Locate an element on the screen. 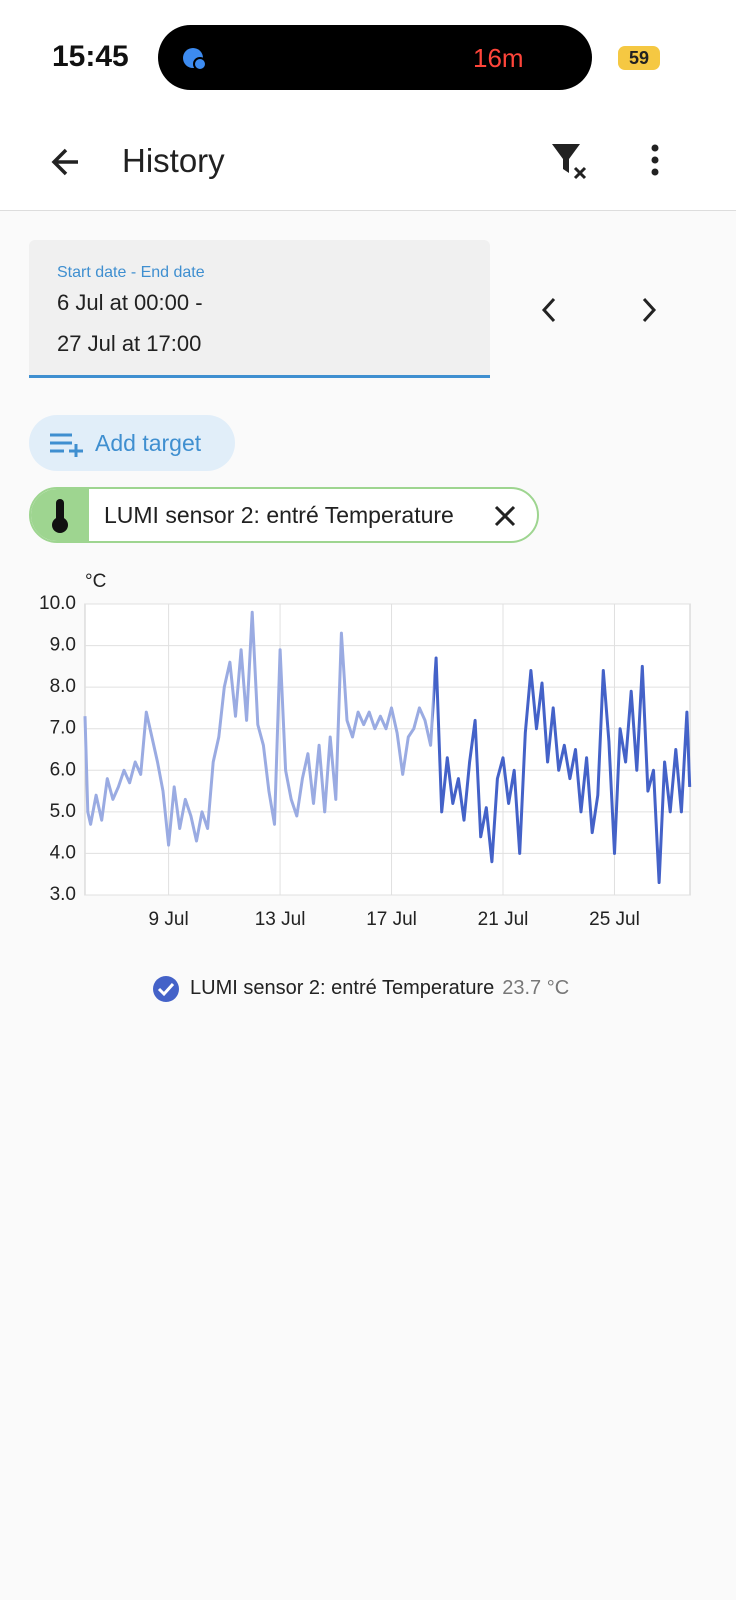 This screenshot has height=1600, width=736. y-tick-label: 10.0 is located at coordinates (57, 603).